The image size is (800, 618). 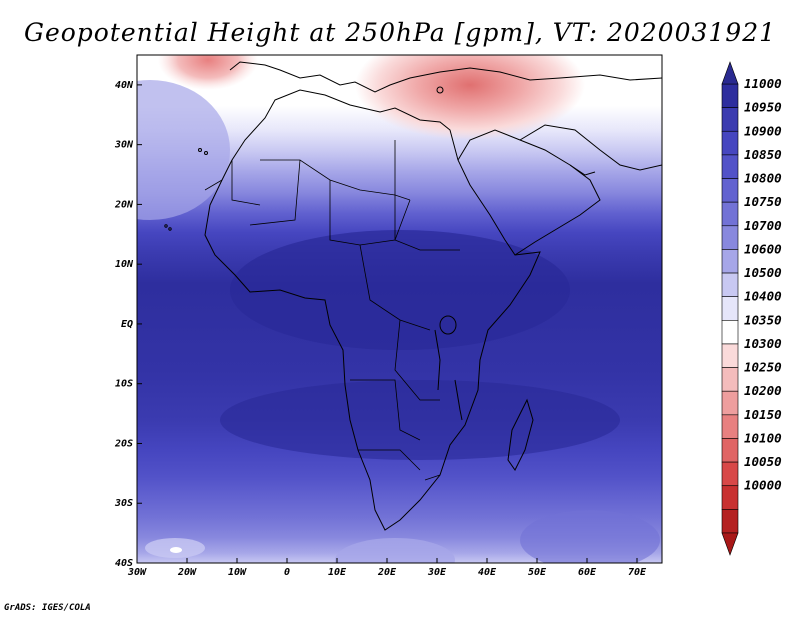 I want to click on latitude-axis: 40N 30N 20N 10N EQ 10S 20S 30S 40S, so click(x=128, y=324).